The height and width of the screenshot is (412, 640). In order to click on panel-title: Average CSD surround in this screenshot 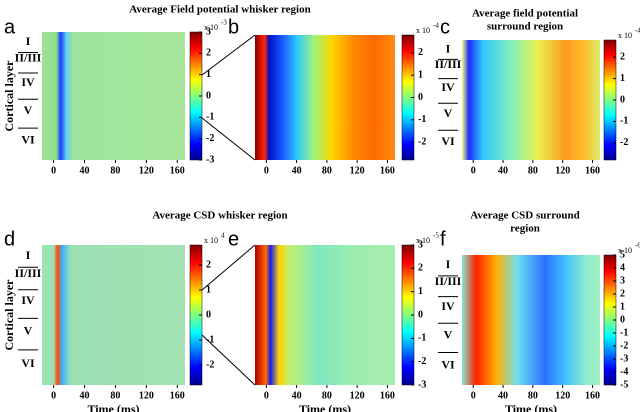, I will do `click(525, 216)`.